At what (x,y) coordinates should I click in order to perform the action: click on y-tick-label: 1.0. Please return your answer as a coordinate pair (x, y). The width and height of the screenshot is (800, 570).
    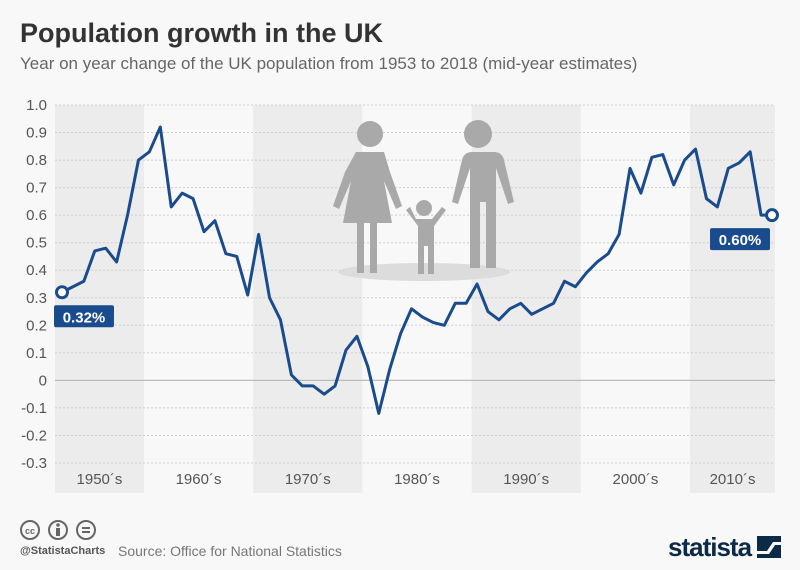
    Looking at the image, I should click on (36, 105).